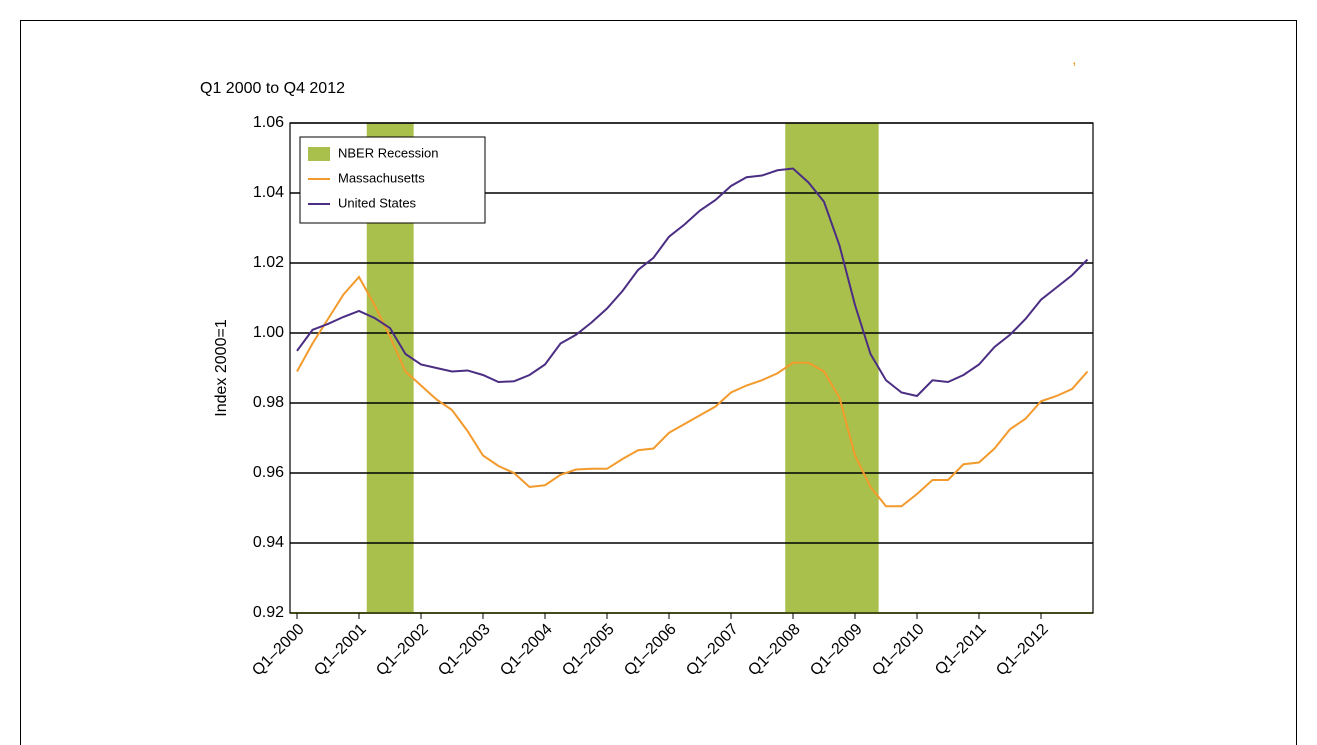 The width and height of the screenshot is (1317, 745). I want to click on y-tick-label: 0.94, so click(268, 542).